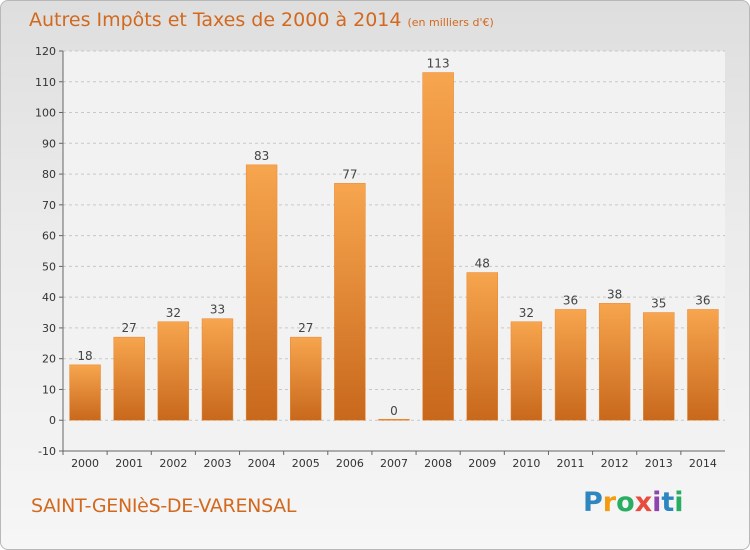  What do you see at coordinates (164, 506) in the screenshot?
I see `place-name: SAINT-GENIèS-DE-VARENSAL` at bounding box center [164, 506].